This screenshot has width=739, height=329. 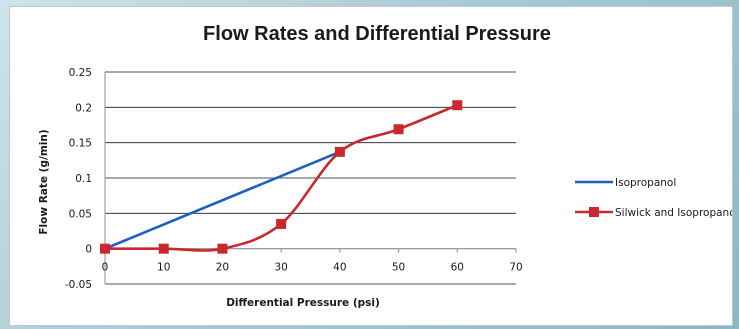 I want to click on x-tick-label: 0, so click(x=105, y=268).